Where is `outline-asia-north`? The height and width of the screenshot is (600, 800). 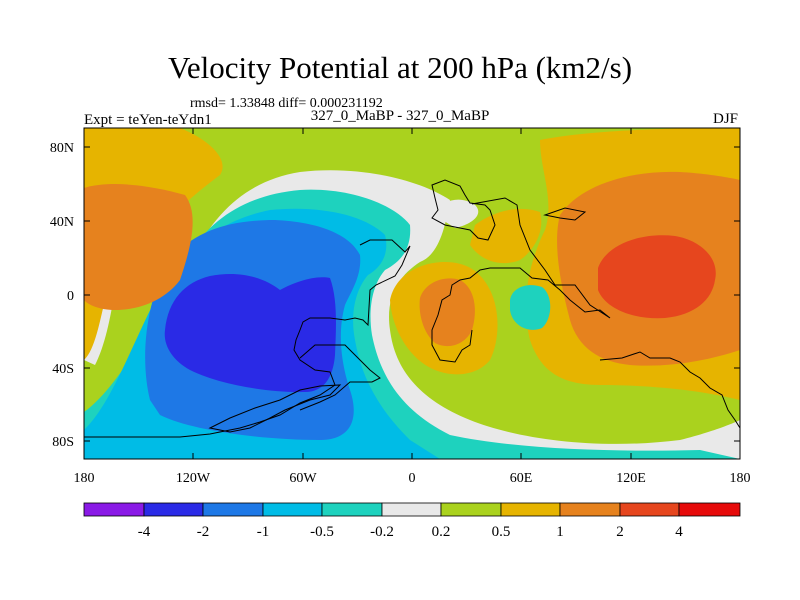
outline-asia-north is located at coordinates (565, 214).